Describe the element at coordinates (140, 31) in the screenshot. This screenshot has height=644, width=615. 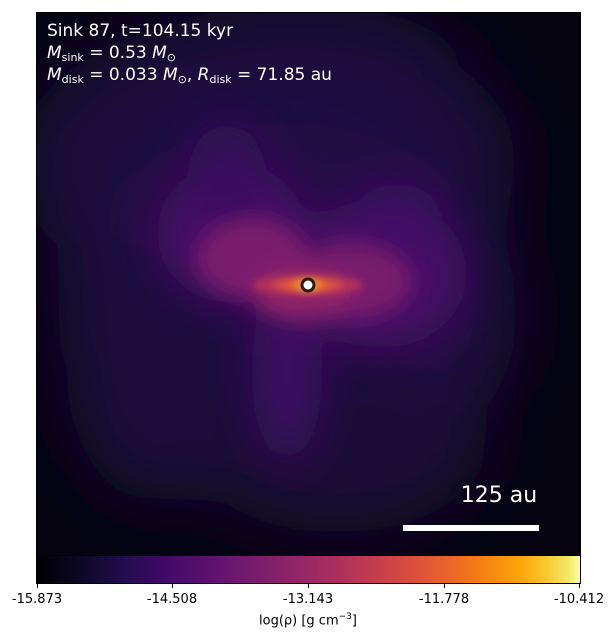
I see `sink-title: Sink 87, t=104.15 kyr` at that location.